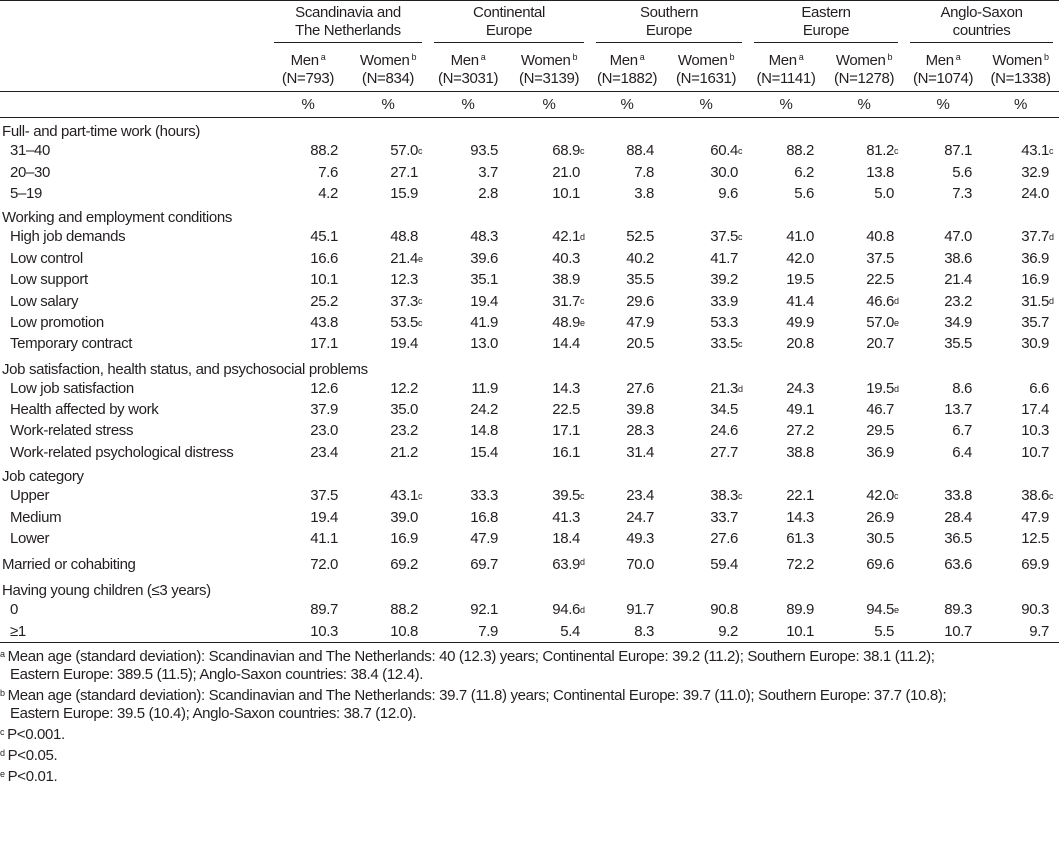  What do you see at coordinates (864, 388) in the screenshot?
I see `value-cell: 19.5 d` at bounding box center [864, 388].